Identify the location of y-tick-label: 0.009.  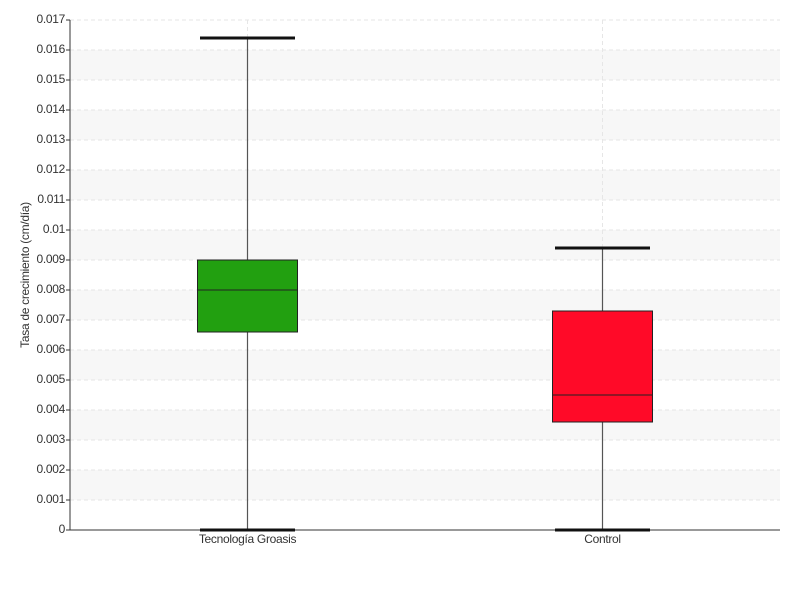
(50, 259).